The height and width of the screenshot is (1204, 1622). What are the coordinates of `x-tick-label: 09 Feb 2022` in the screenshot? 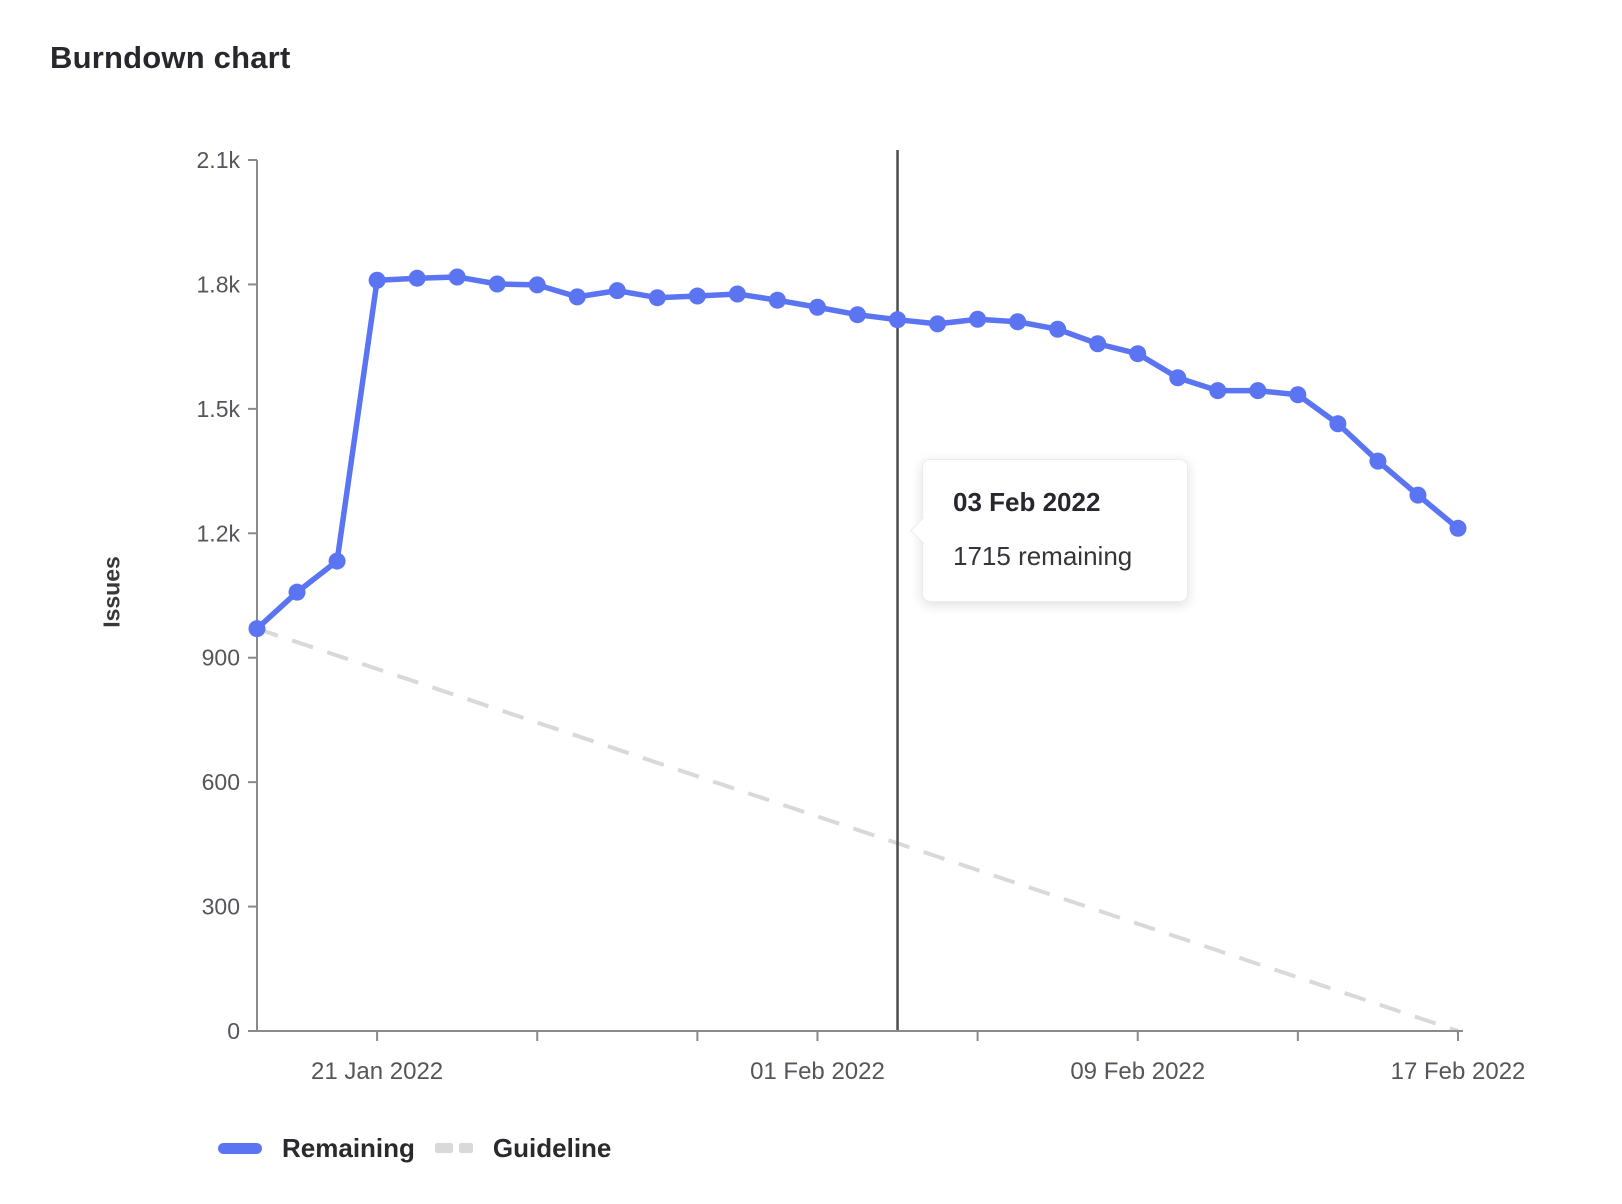 It's located at (1137, 1071).